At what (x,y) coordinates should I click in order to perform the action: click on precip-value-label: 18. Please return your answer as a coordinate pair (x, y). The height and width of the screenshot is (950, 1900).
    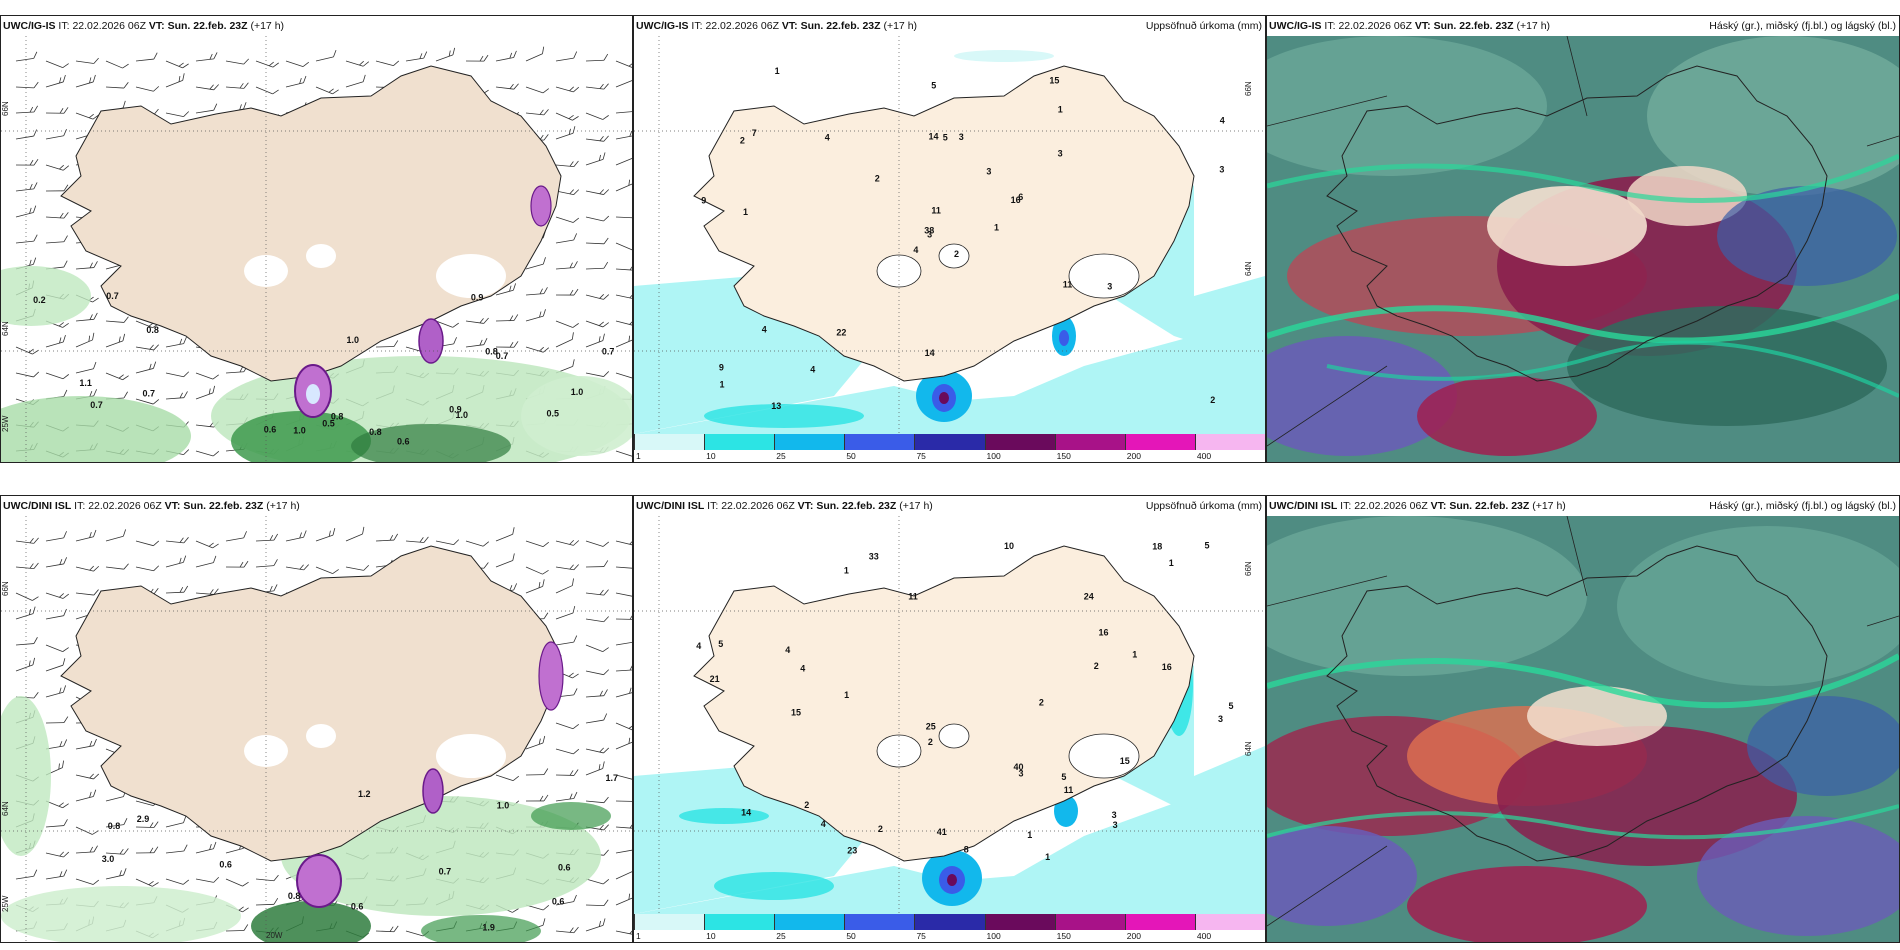
    Looking at the image, I should click on (1157, 547).